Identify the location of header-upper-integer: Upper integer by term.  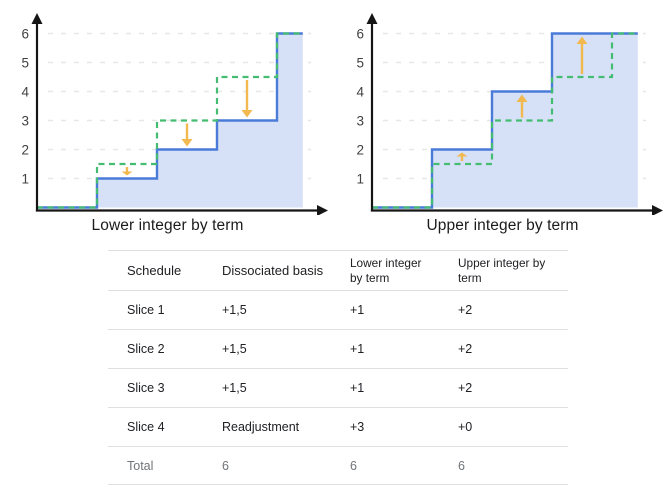
(509, 270).